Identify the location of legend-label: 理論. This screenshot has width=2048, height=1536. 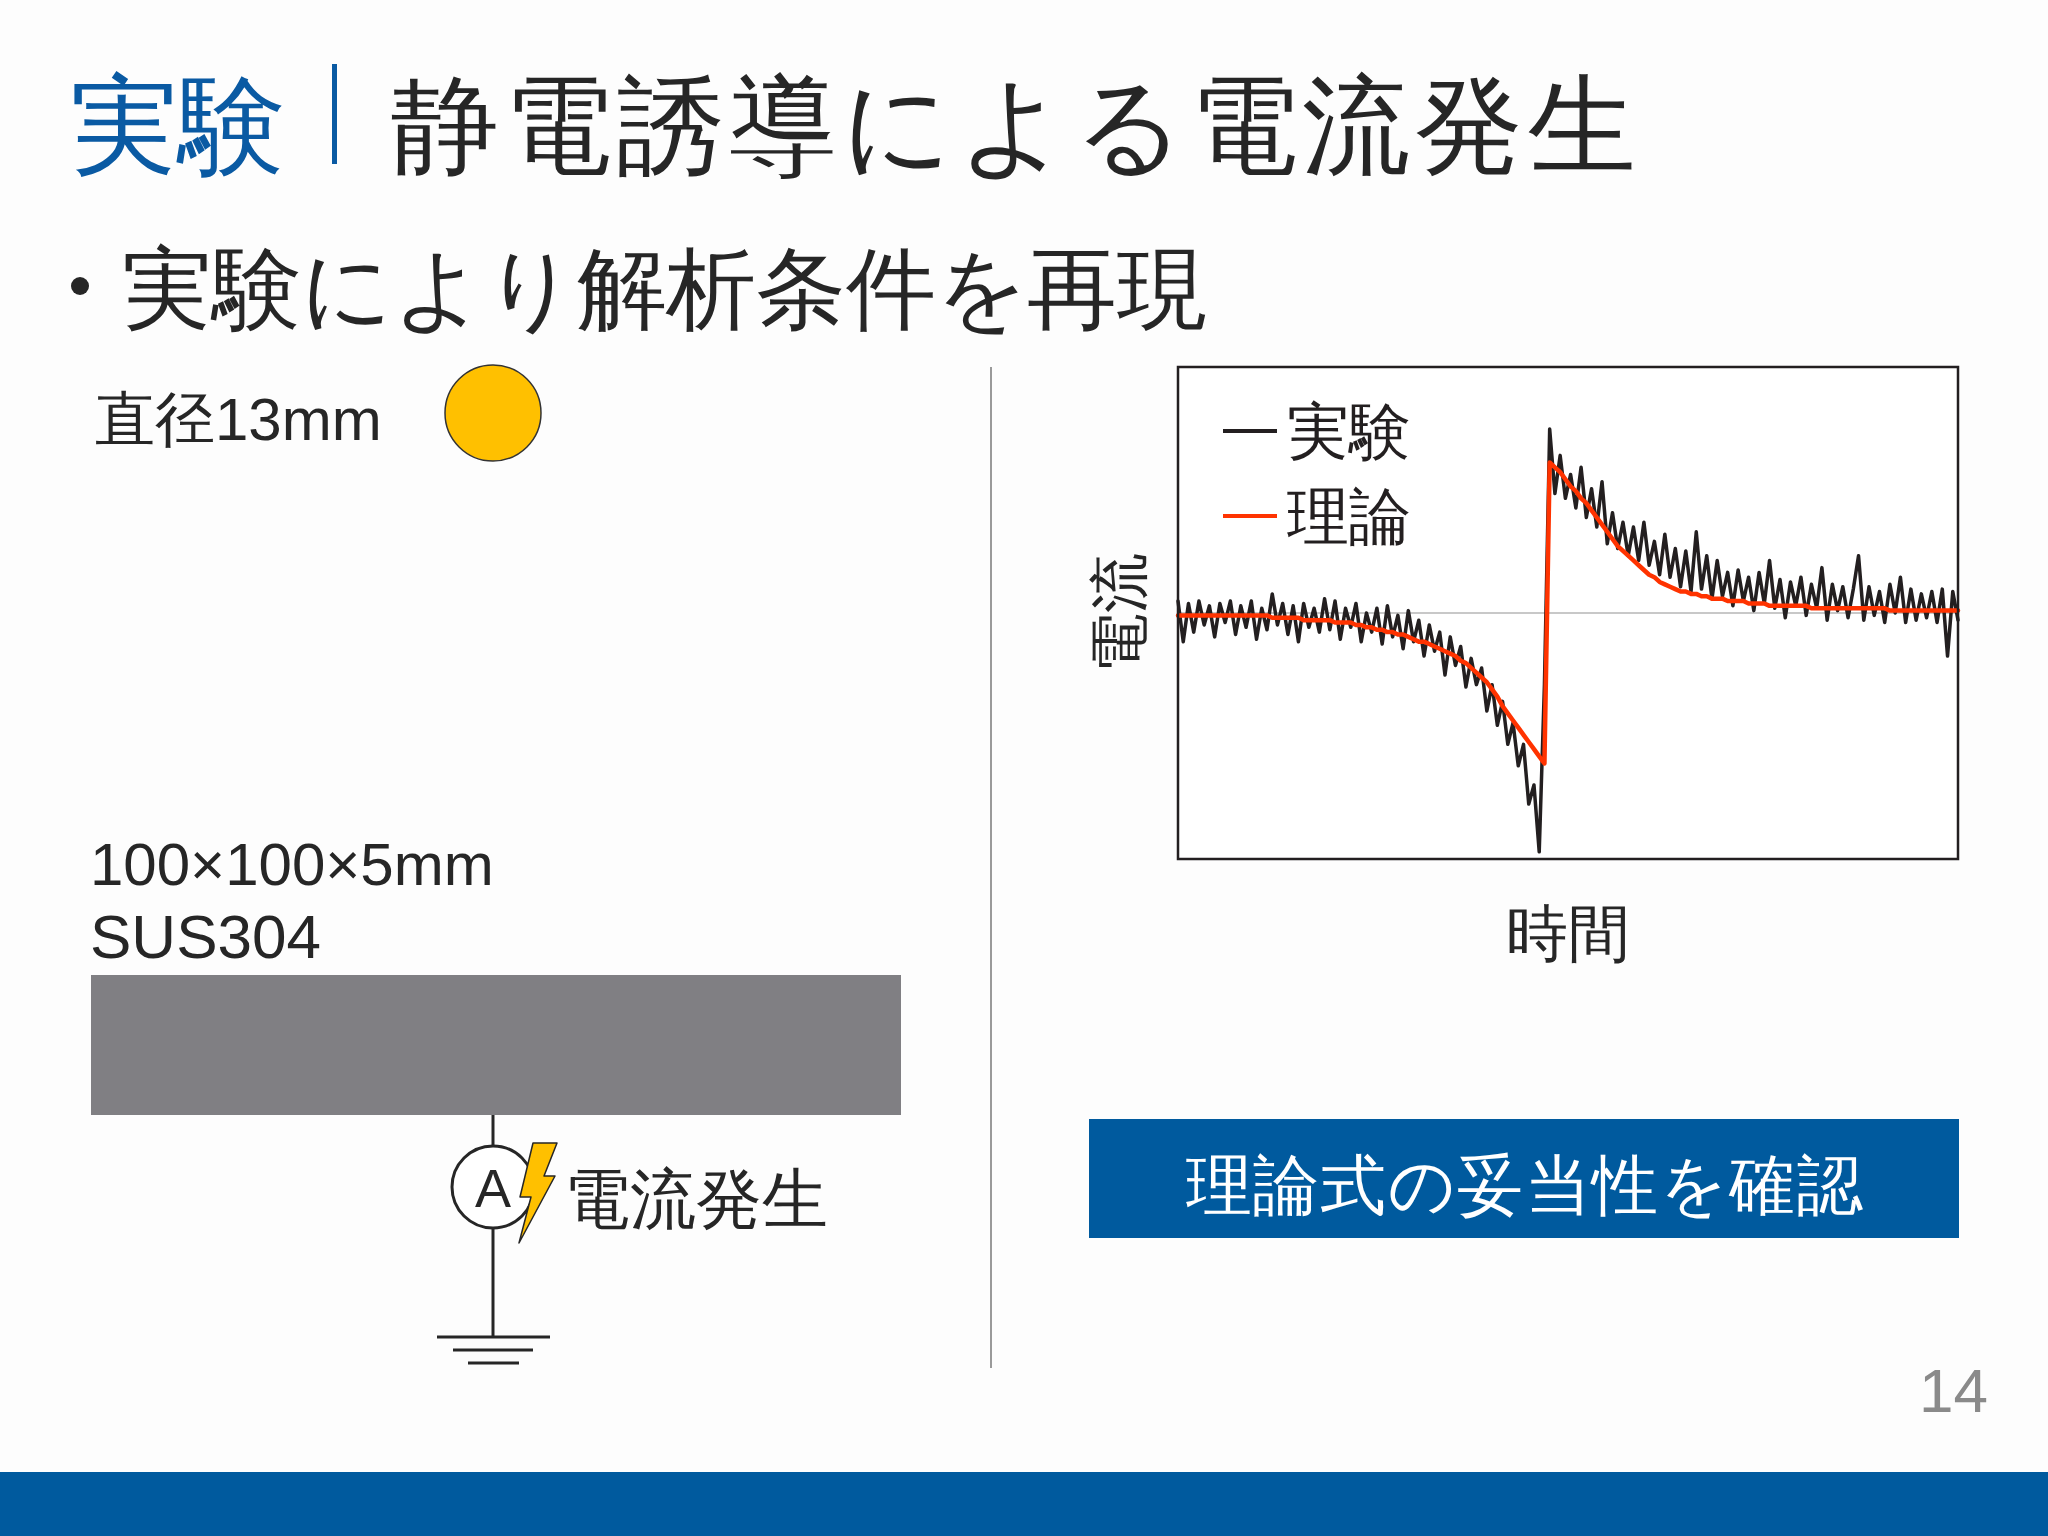
(1349, 516).